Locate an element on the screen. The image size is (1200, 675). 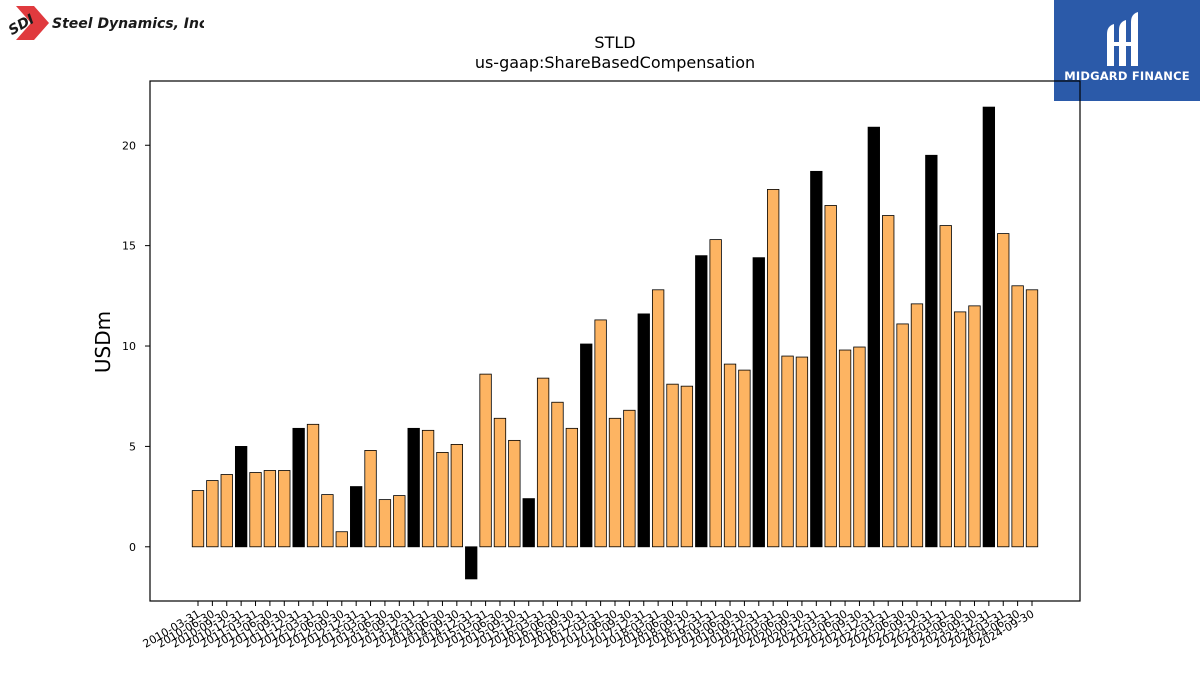
midgard-logo-icon is located at coordinates (1122, 39).